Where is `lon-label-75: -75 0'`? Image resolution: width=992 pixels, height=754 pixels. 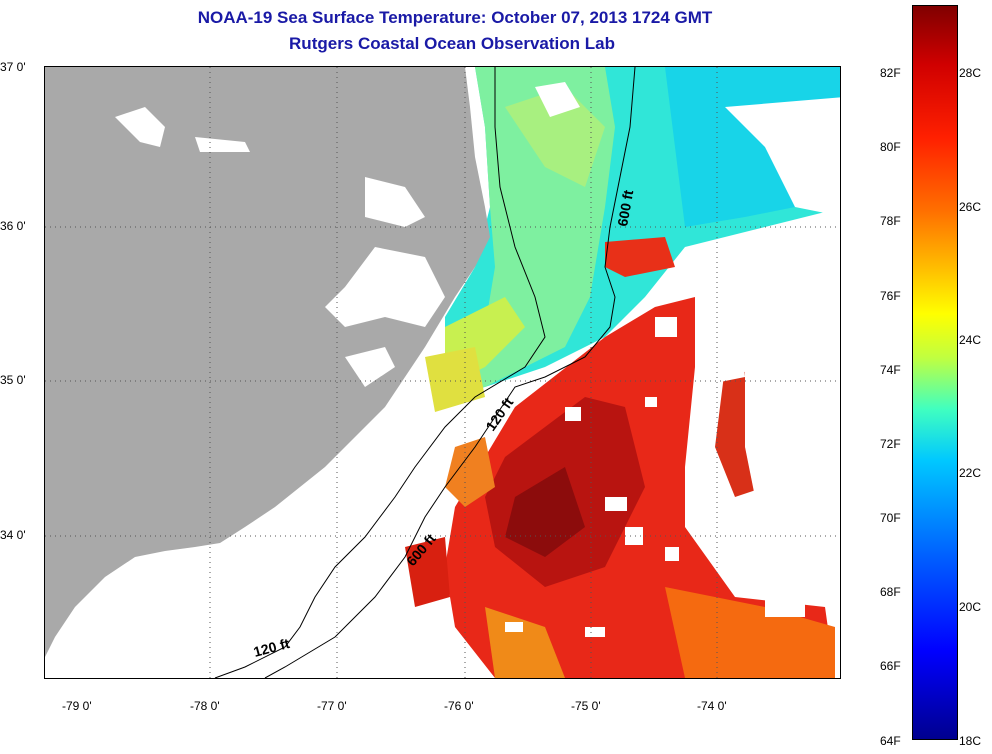 lon-label-75: -75 0' is located at coordinates (586, 706).